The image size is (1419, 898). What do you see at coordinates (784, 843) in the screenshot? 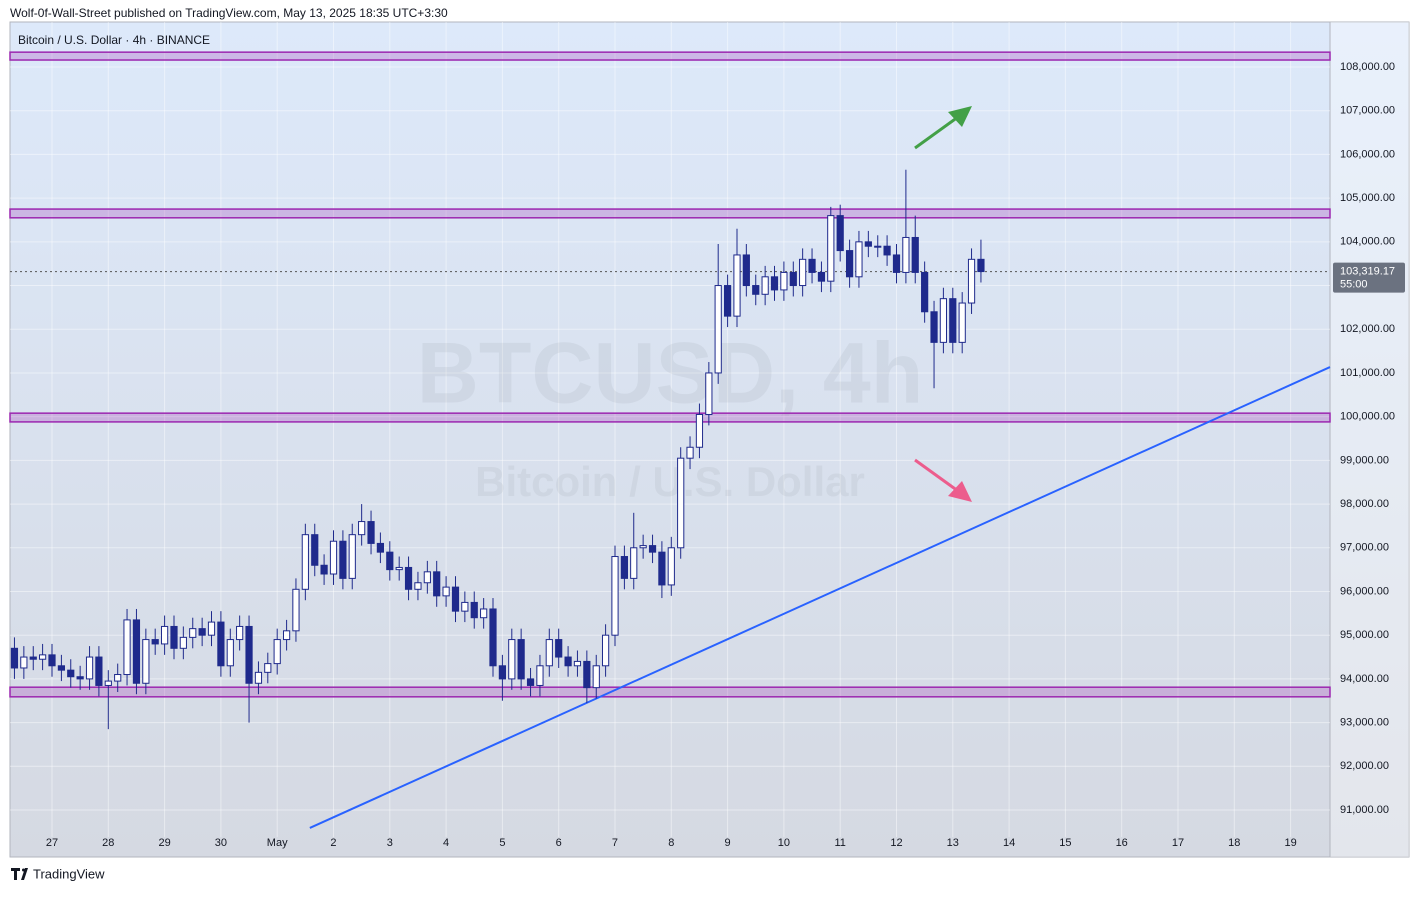
I see `x-tick-label: 10` at bounding box center [784, 843].